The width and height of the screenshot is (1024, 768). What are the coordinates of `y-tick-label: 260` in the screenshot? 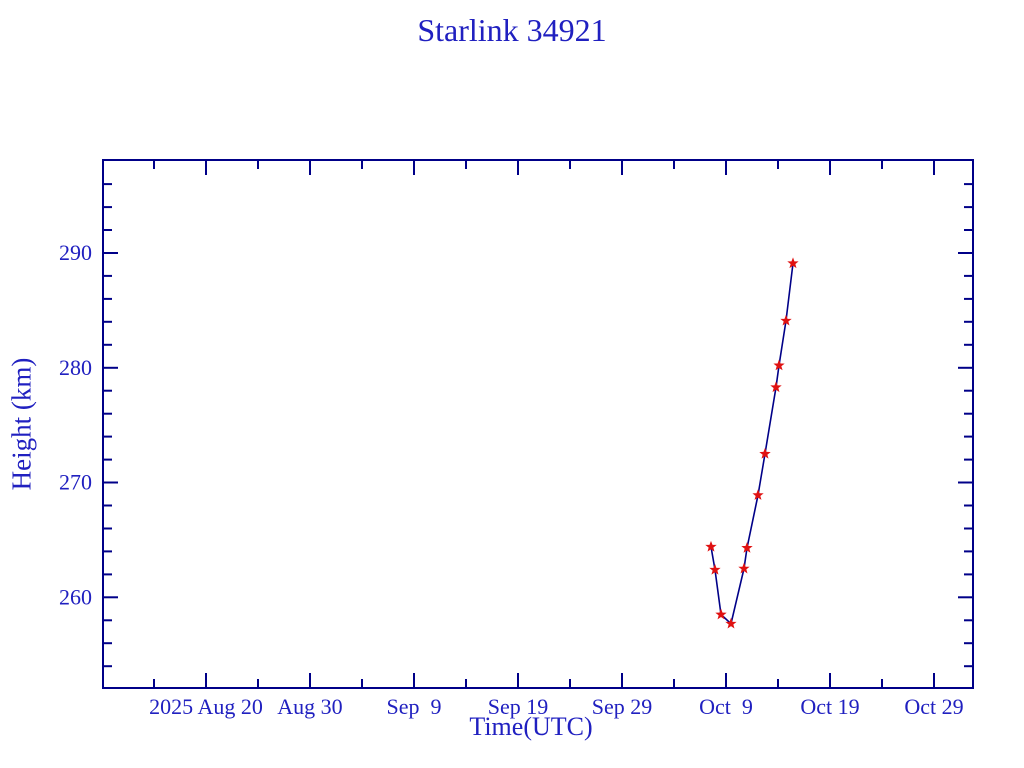 It's located at (75, 596).